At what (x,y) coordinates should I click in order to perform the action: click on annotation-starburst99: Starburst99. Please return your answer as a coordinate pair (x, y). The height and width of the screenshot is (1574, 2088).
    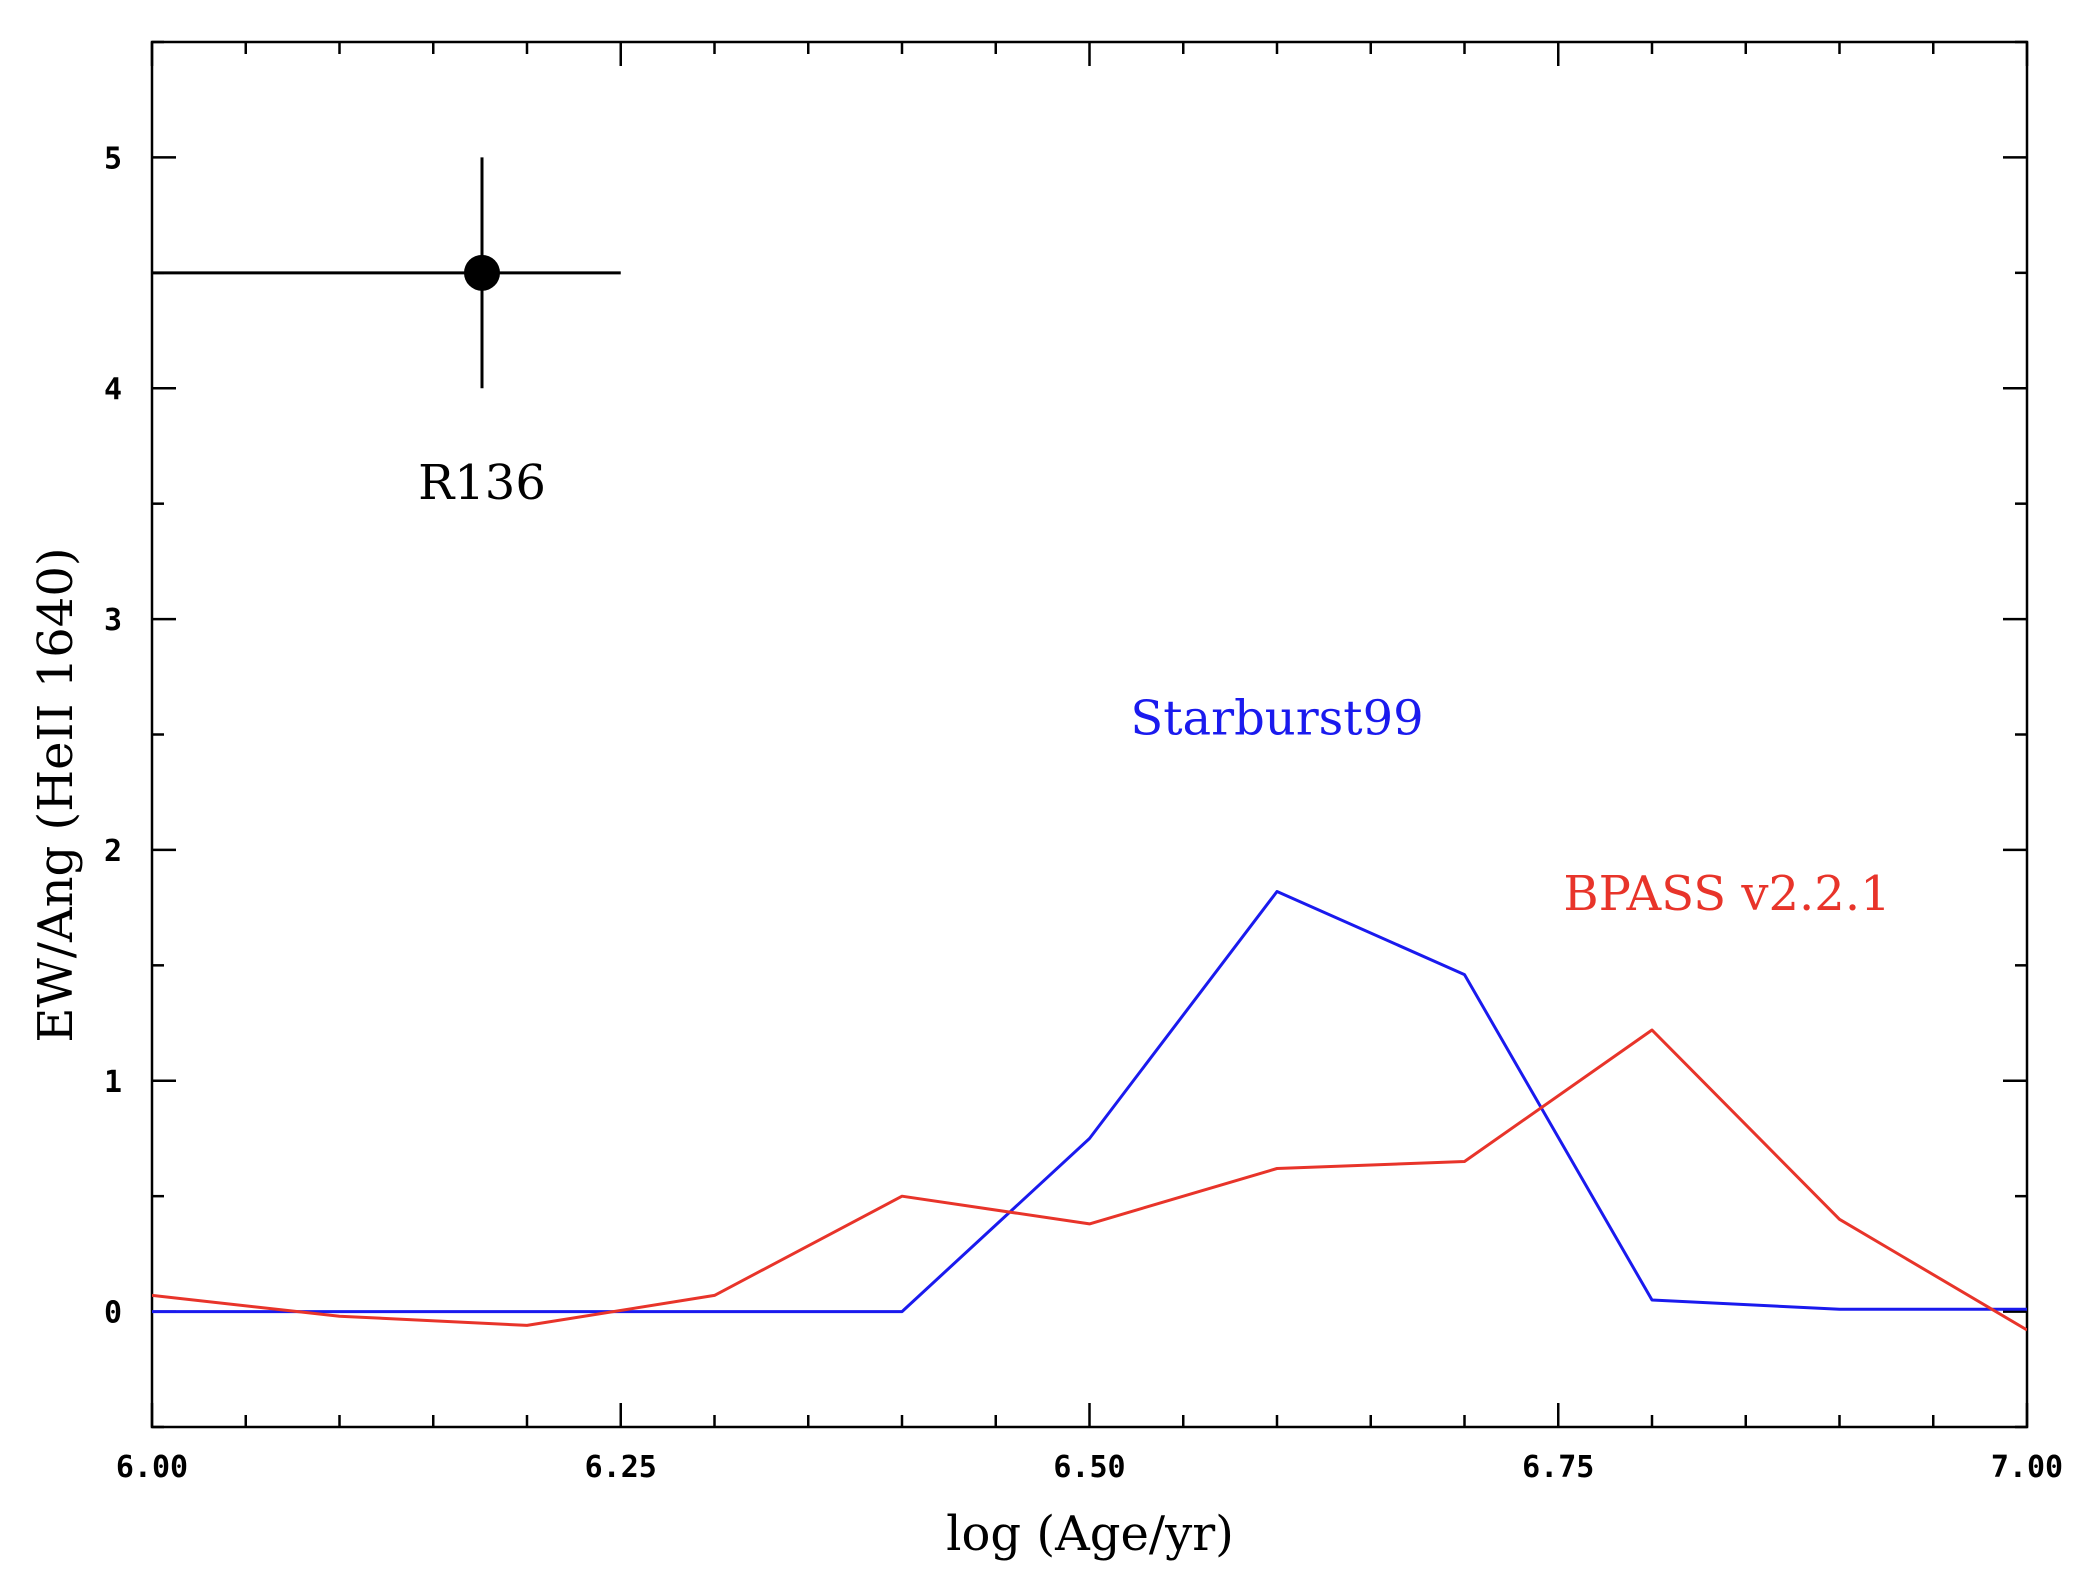
    Looking at the image, I should click on (1276, 719).